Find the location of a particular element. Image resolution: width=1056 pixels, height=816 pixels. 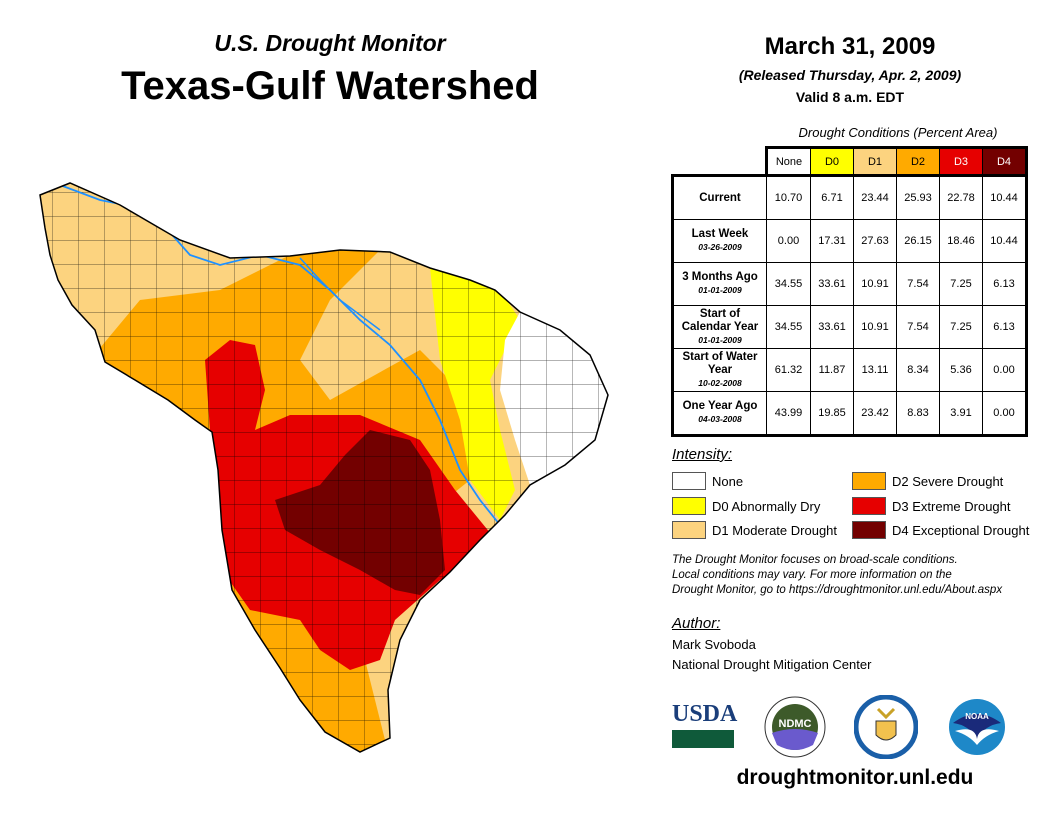

row-label: One Year Ago 04-03-2008 is located at coordinates (719, 414).